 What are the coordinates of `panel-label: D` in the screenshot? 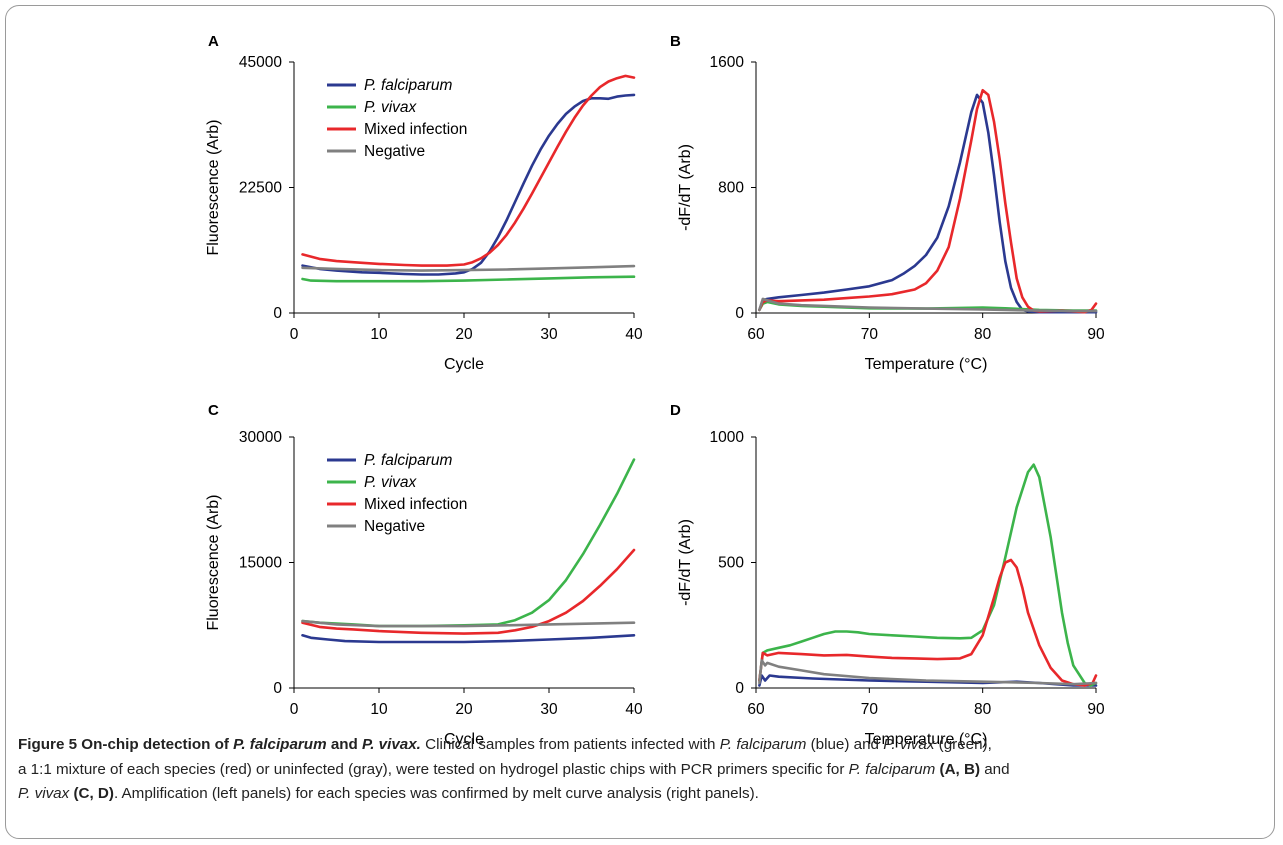 It's located at (675, 410).